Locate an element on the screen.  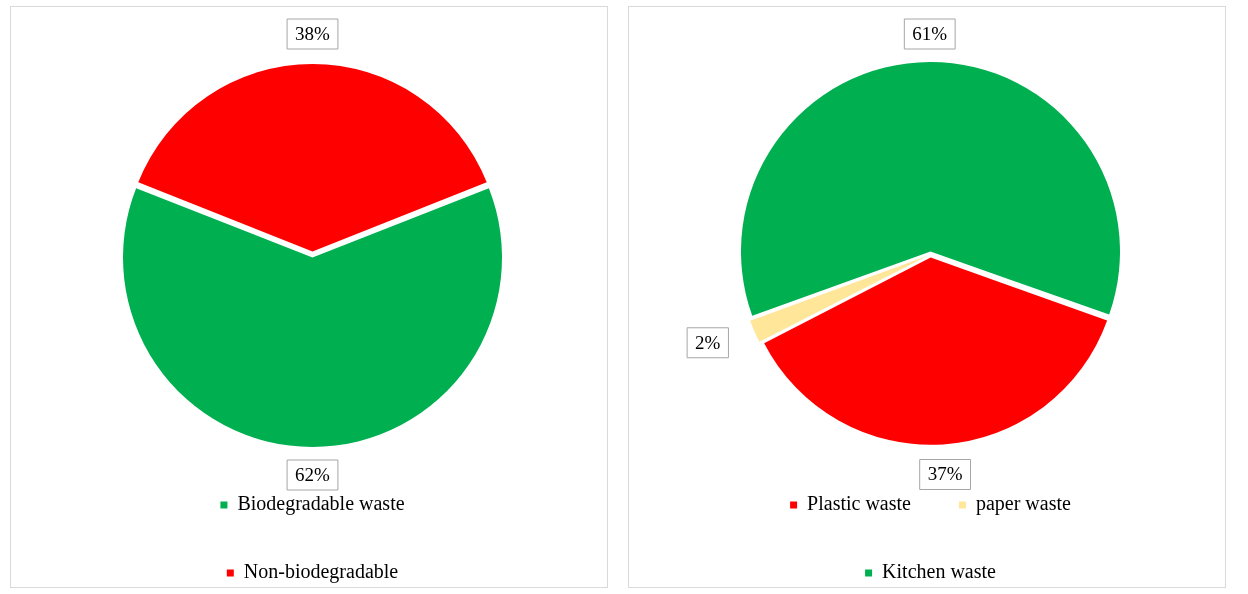
legend-label: paper waste is located at coordinates (1023, 504).